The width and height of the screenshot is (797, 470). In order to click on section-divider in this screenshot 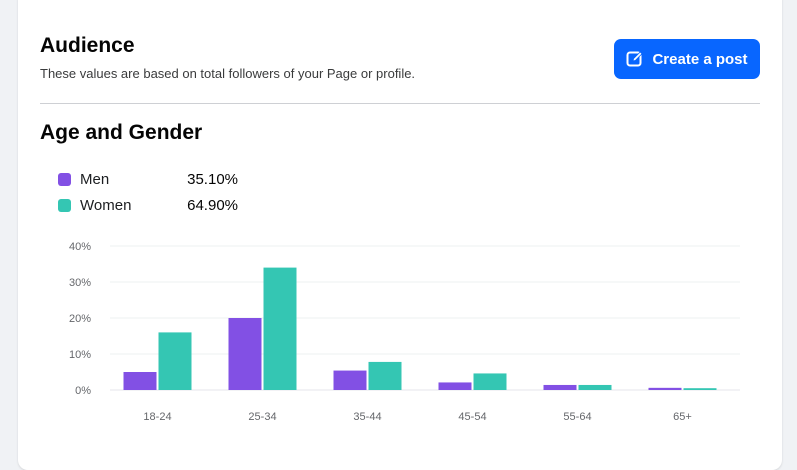, I will do `click(400, 103)`.